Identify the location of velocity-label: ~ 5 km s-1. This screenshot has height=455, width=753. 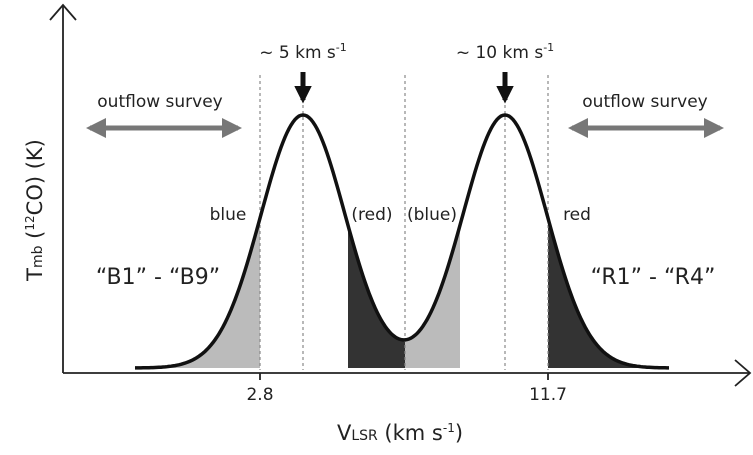
(303, 52).